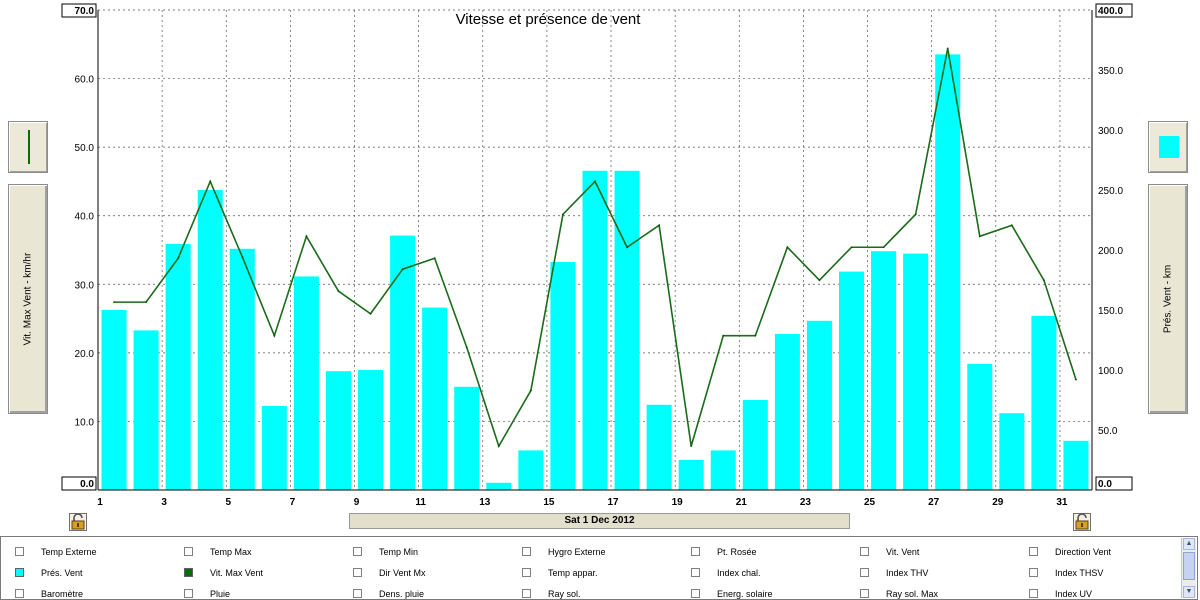  What do you see at coordinates (293, 502) in the screenshot?
I see `x-tick-label: 7` at bounding box center [293, 502].